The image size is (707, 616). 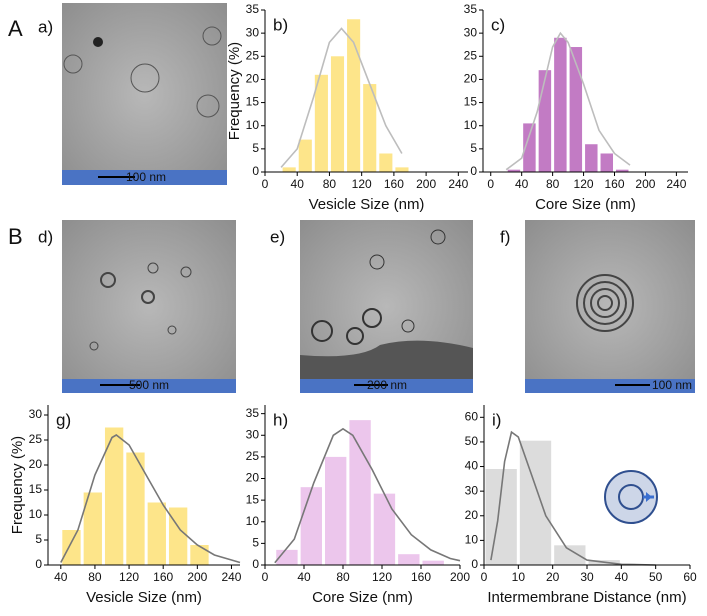 What do you see at coordinates (472, 416) in the screenshot?
I see `y-tick-label: 60` at bounding box center [472, 416].